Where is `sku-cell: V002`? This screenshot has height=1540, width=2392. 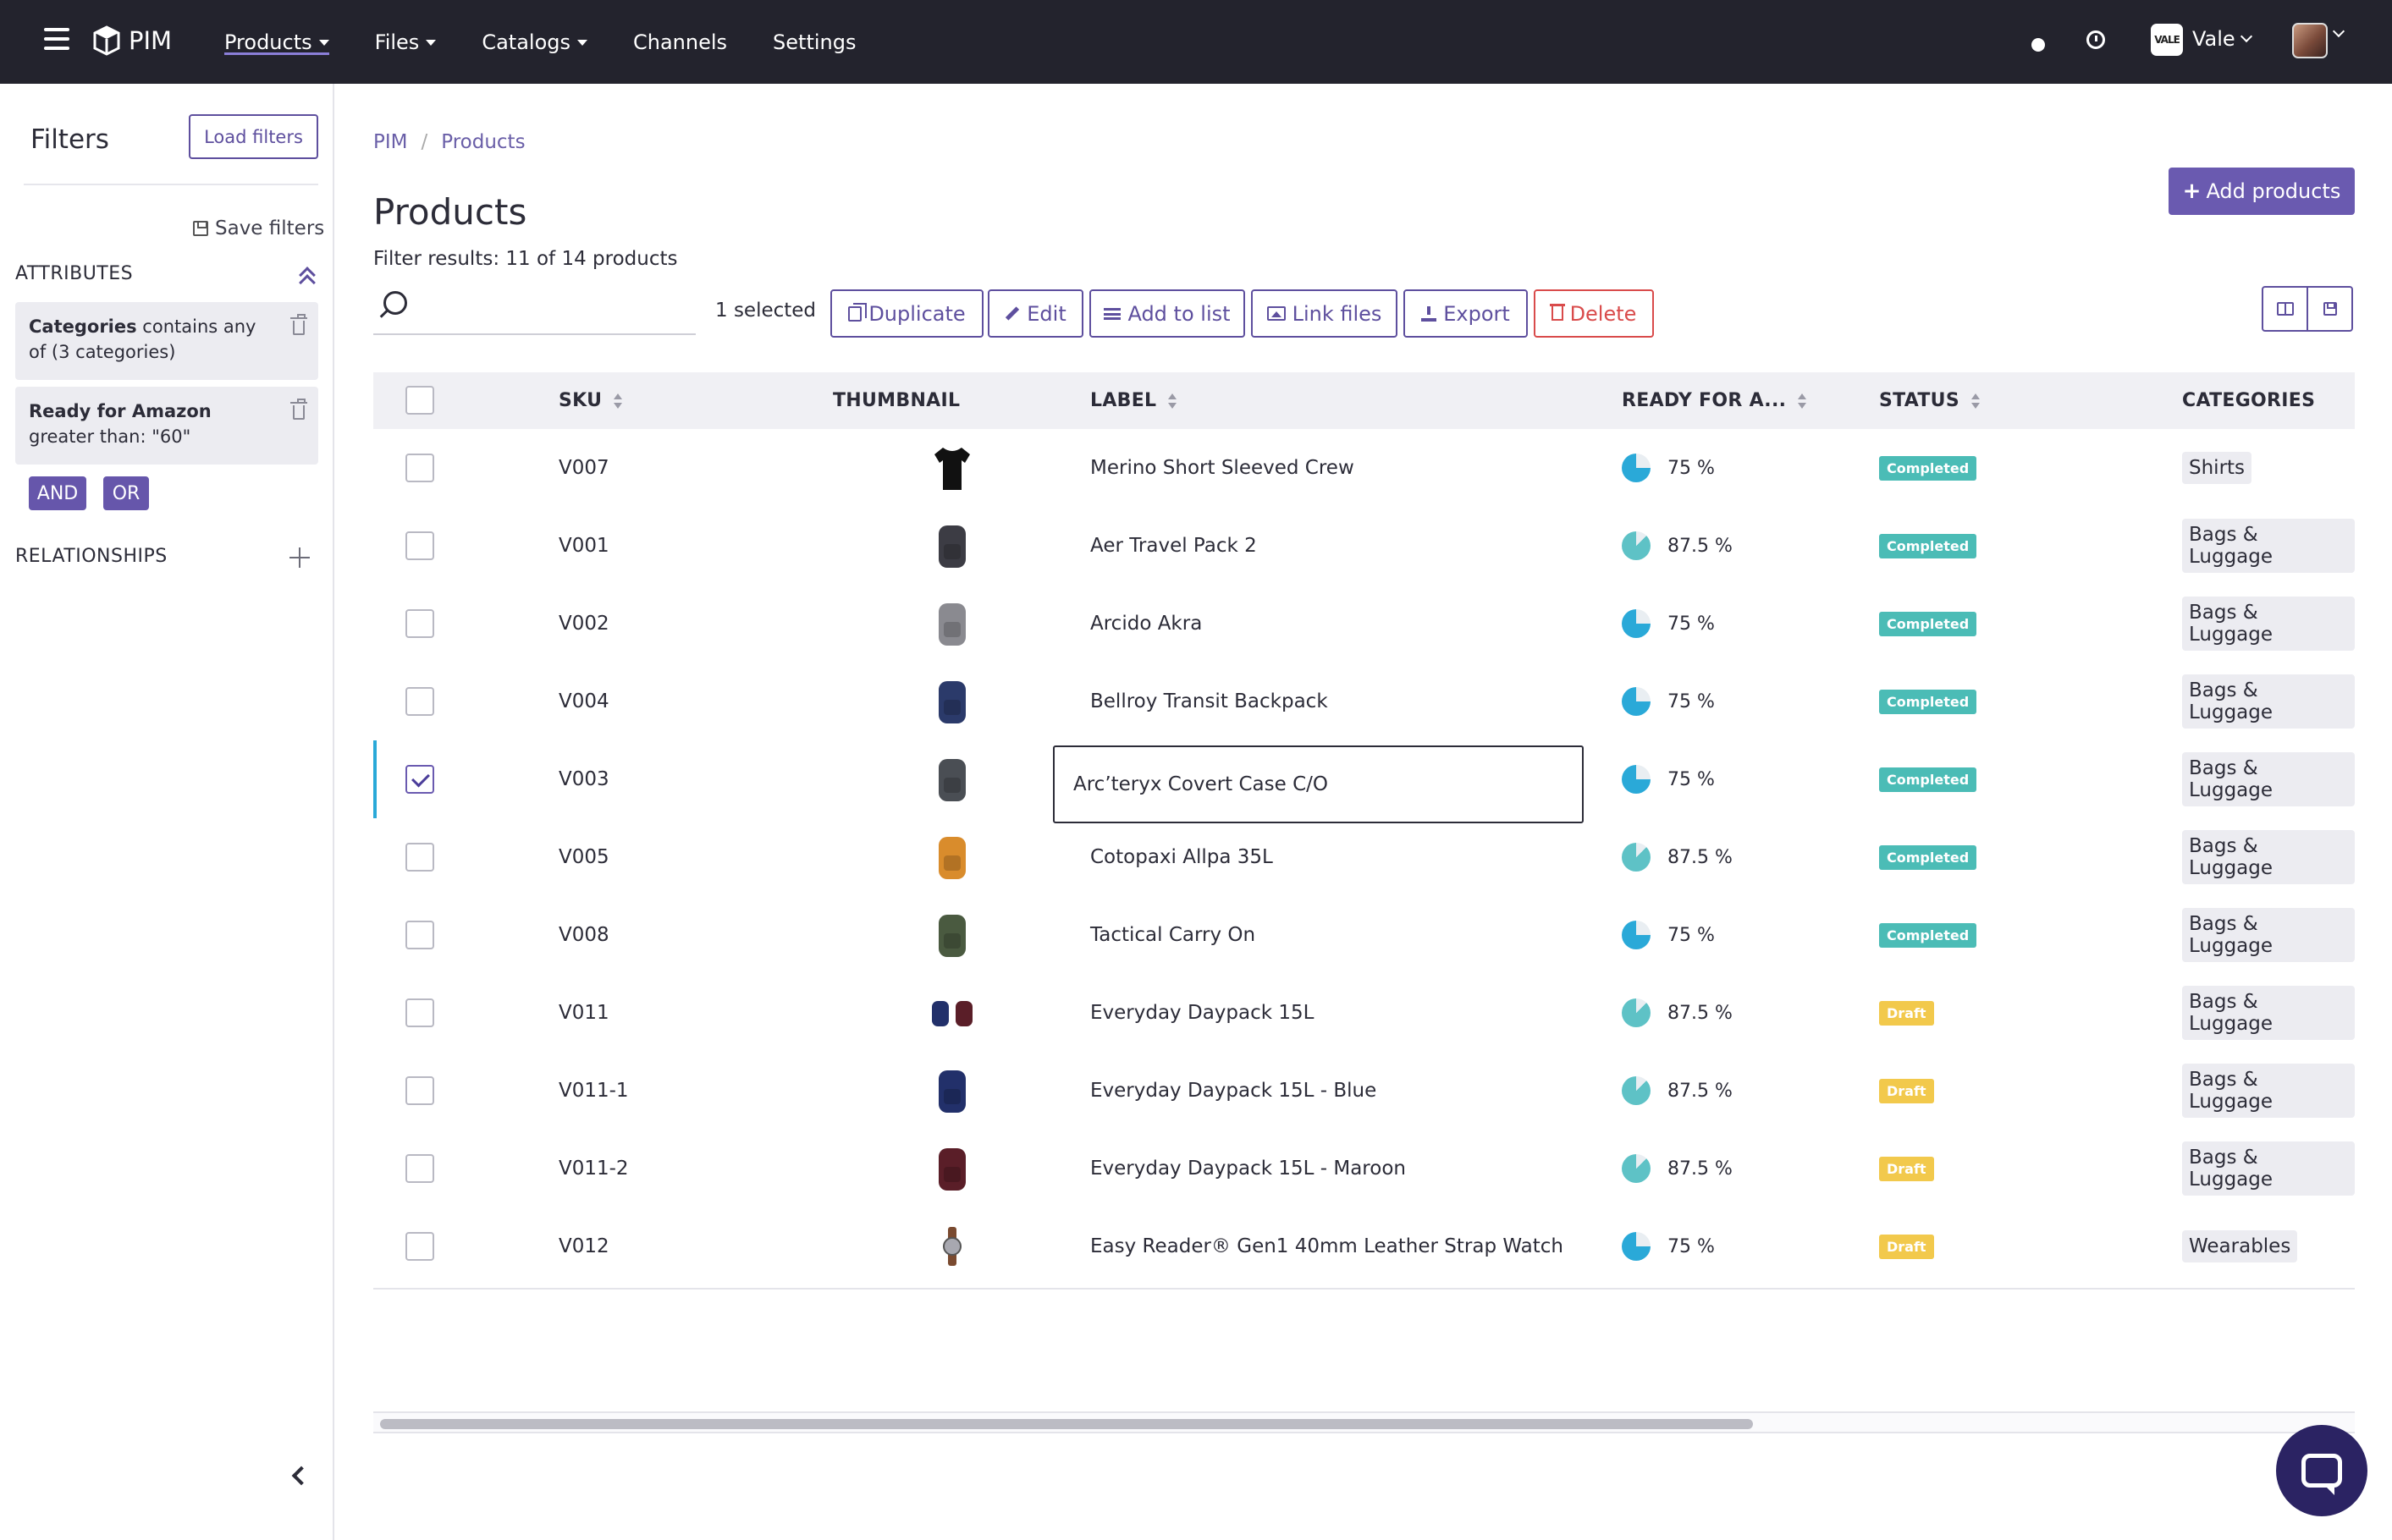 sku-cell: V002 is located at coordinates (584, 624).